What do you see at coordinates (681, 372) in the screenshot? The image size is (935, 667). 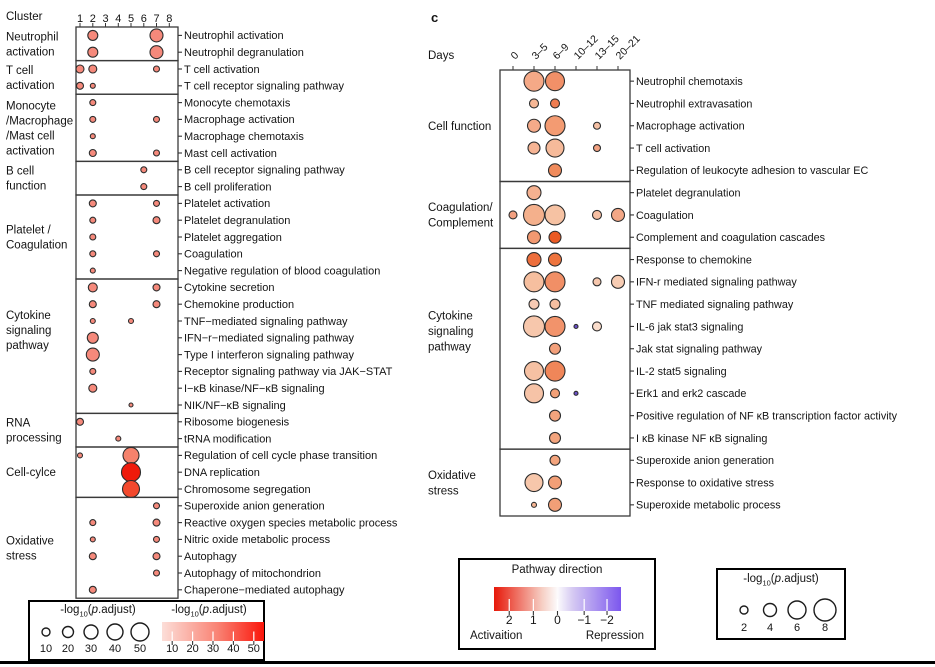 I see `row-label: IL-2 stat5 signaling` at bounding box center [681, 372].